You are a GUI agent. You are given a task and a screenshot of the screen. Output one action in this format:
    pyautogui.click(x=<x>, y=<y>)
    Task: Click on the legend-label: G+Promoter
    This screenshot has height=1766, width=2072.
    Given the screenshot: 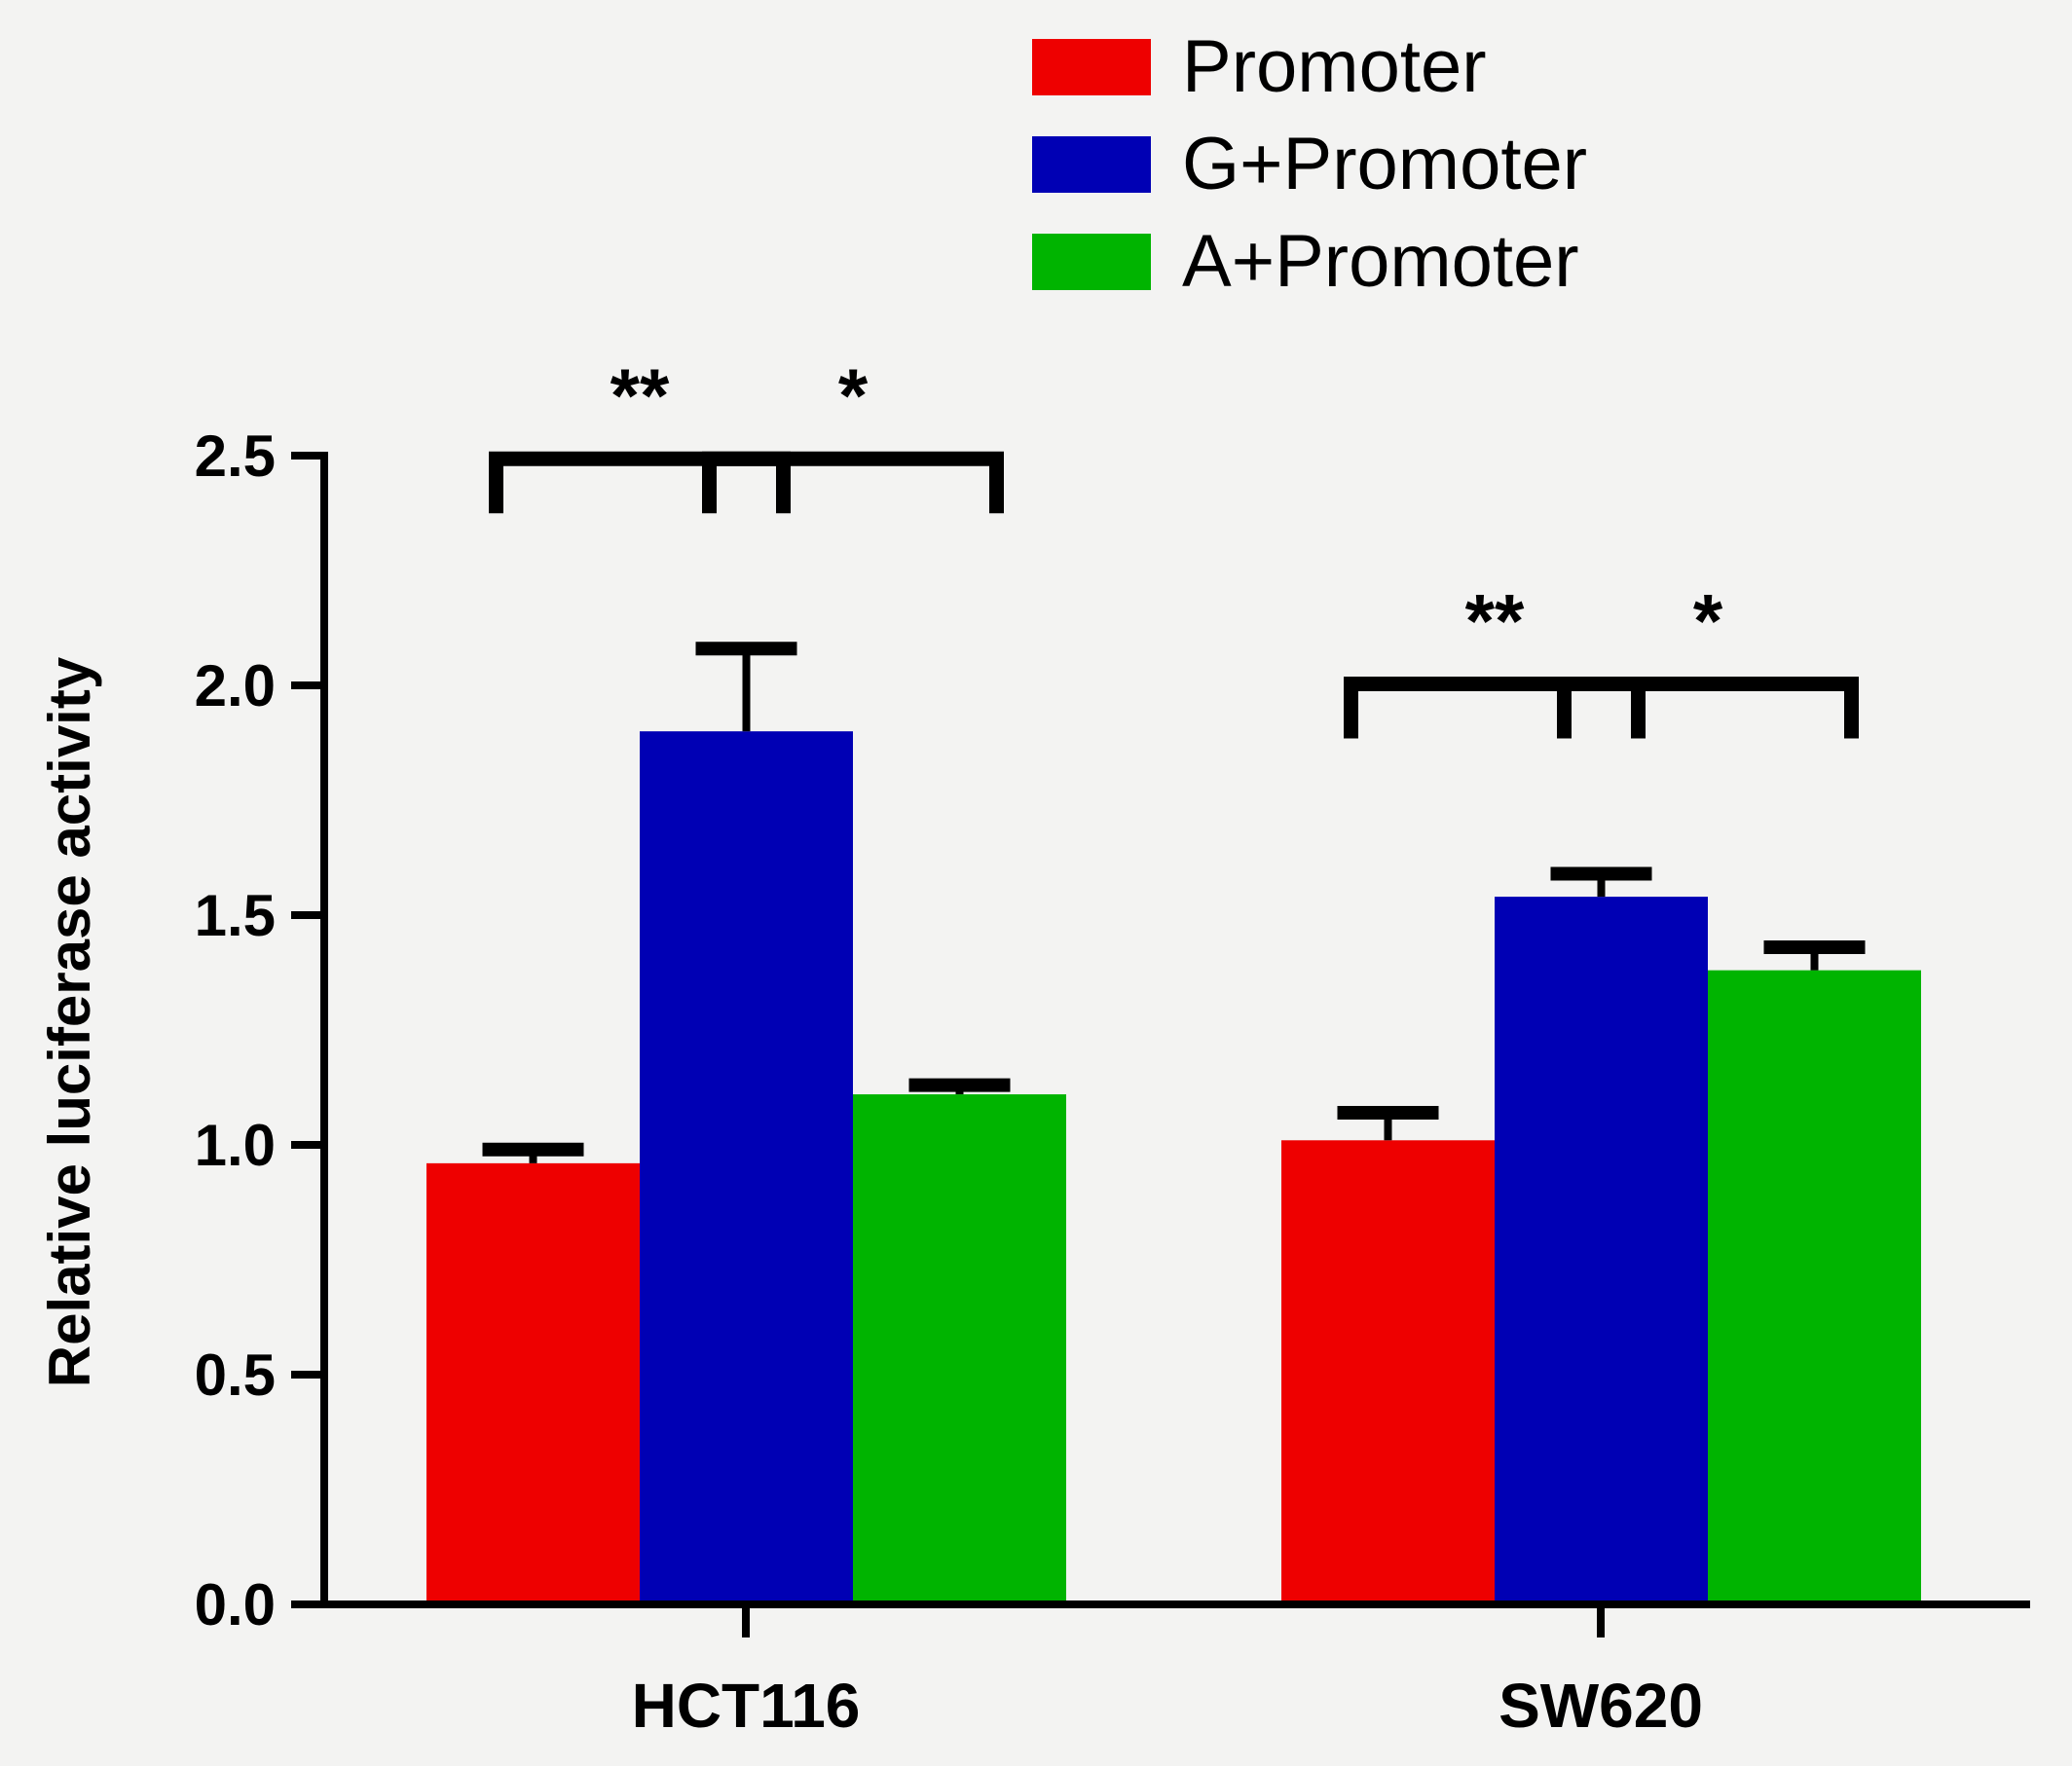 What is the action you would take?
    pyautogui.click(x=1384, y=164)
    